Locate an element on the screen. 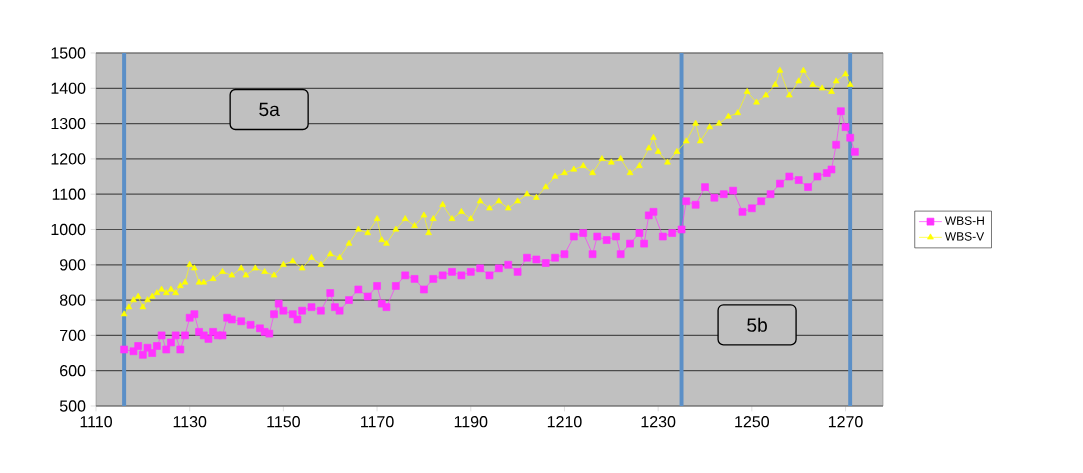  y-tick-label: 900 is located at coordinates (73, 265).